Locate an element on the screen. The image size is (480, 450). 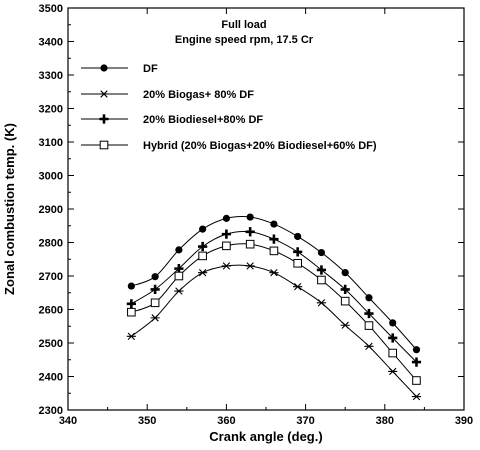
legend-item: Hybrid (20% Biogas+20% Biodiesel+60% DF) is located at coordinates (229, 146).